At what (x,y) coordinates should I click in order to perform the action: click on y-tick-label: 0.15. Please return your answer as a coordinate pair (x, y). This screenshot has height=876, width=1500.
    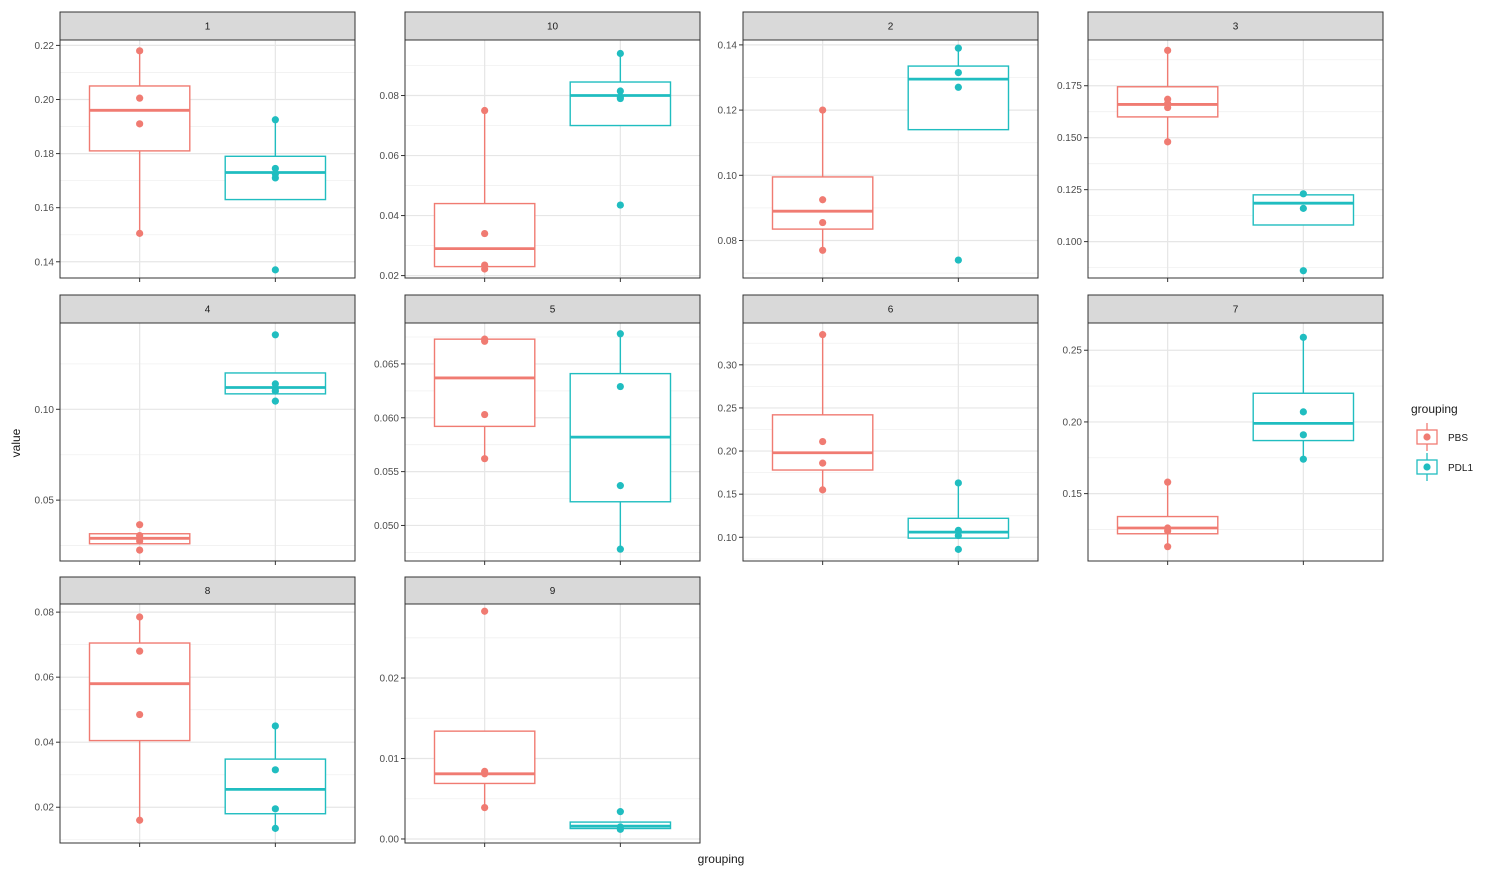
    Looking at the image, I should click on (1073, 494).